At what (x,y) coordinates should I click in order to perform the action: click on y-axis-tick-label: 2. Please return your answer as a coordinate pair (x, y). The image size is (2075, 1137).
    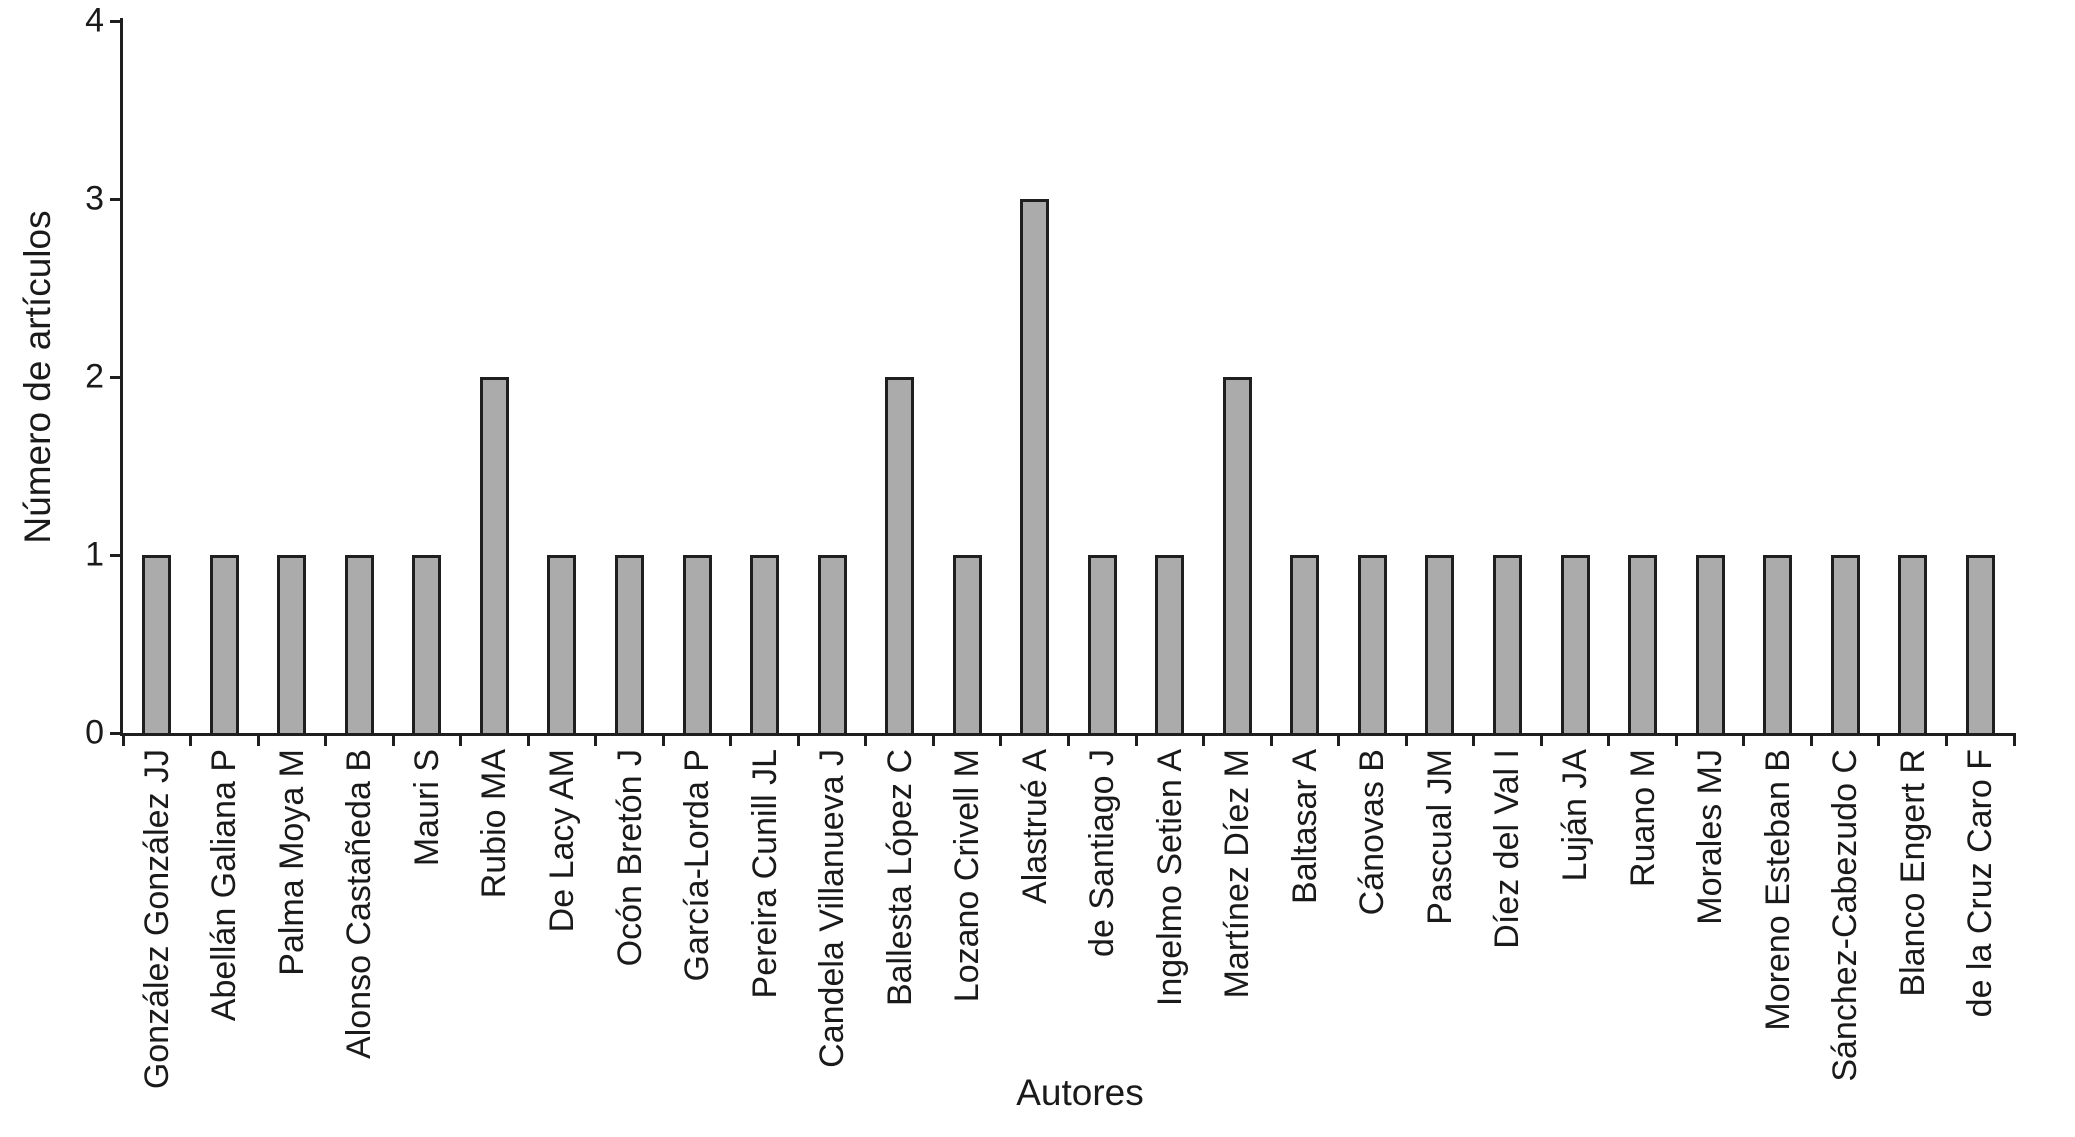
    Looking at the image, I should click on (94, 376).